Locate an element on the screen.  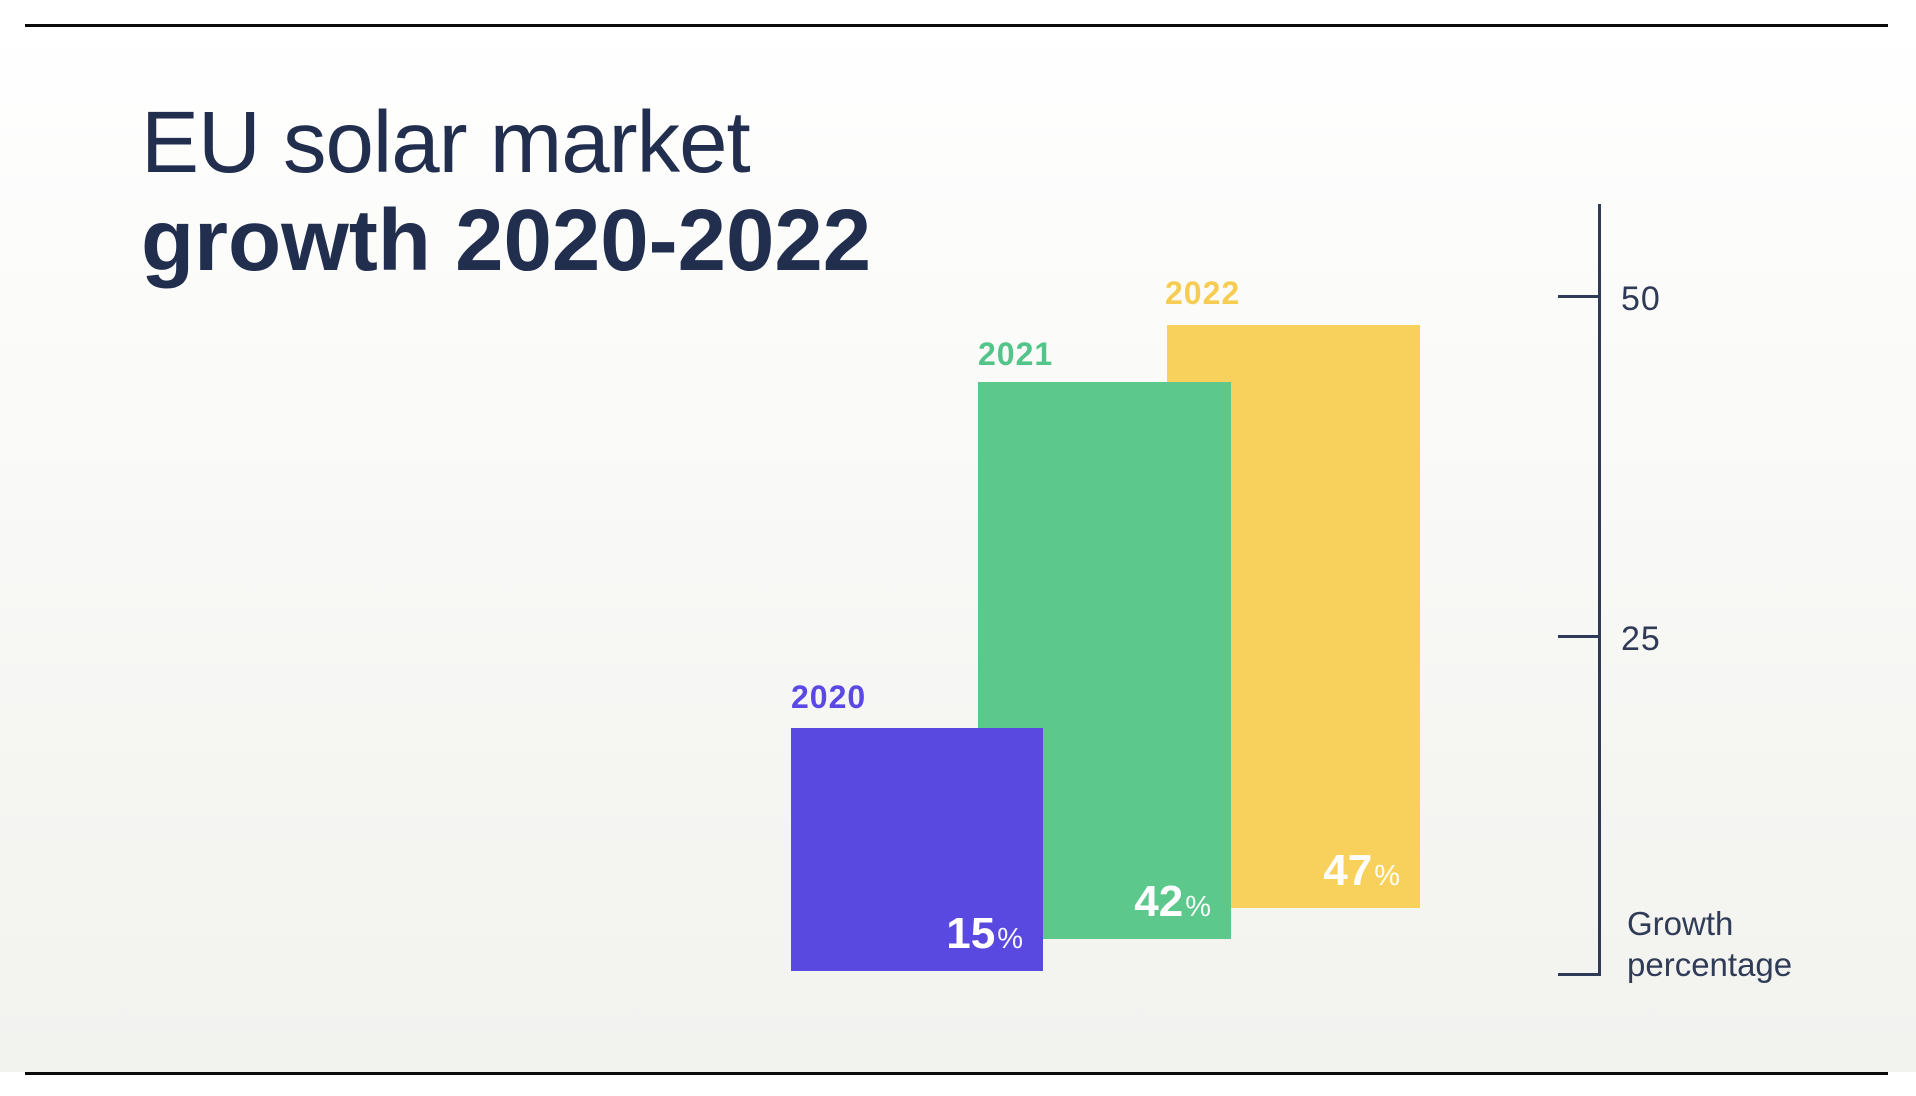
y-axis-caption-line2: percentage is located at coordinates (1710, 964).